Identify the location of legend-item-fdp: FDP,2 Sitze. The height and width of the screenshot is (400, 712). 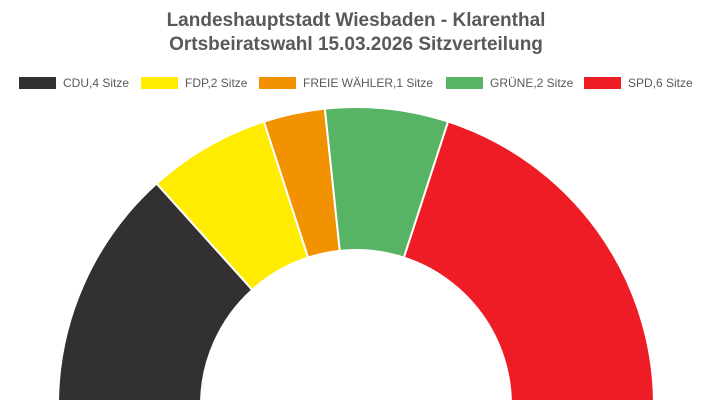
(194, 83).